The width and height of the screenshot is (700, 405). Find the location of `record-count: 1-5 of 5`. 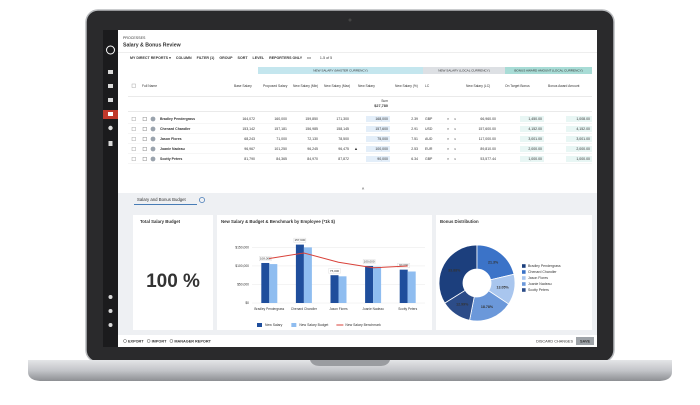

record-count: 1-5 of 5 is located at coordinates (326, 58).